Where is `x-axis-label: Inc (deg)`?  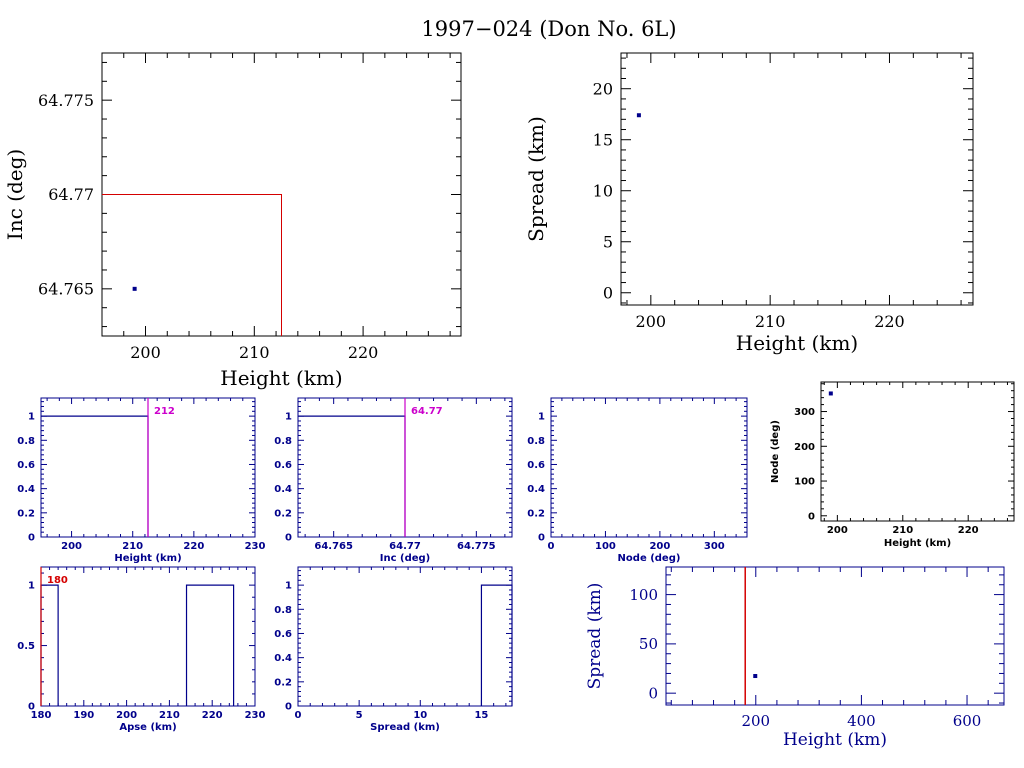
x-axis-label: Inc (deg) is located at coordinates (405, 558).